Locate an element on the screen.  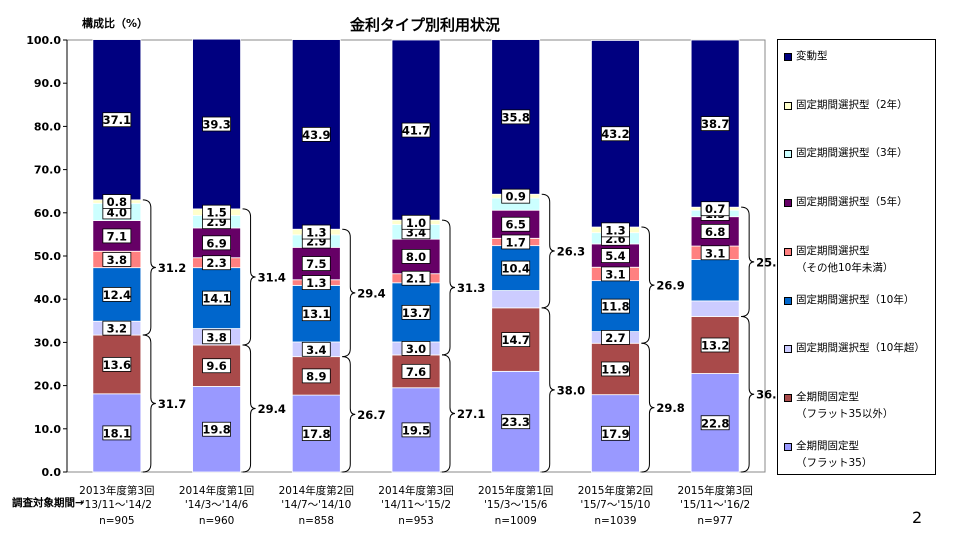
data-label: 0.9 is located at coordinates (516, 197).